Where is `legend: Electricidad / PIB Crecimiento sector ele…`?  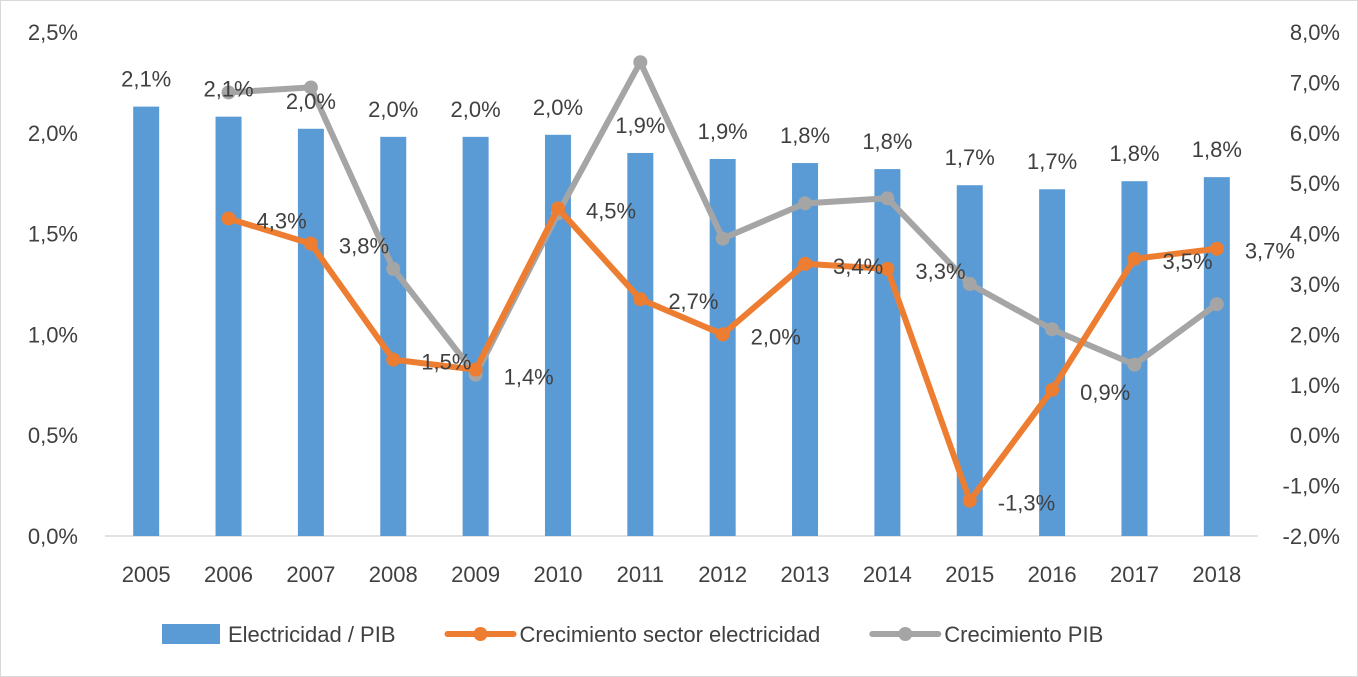 legend: Electricidad / PIB Crecimiento sector ele… is located at coordinates (632, 634).